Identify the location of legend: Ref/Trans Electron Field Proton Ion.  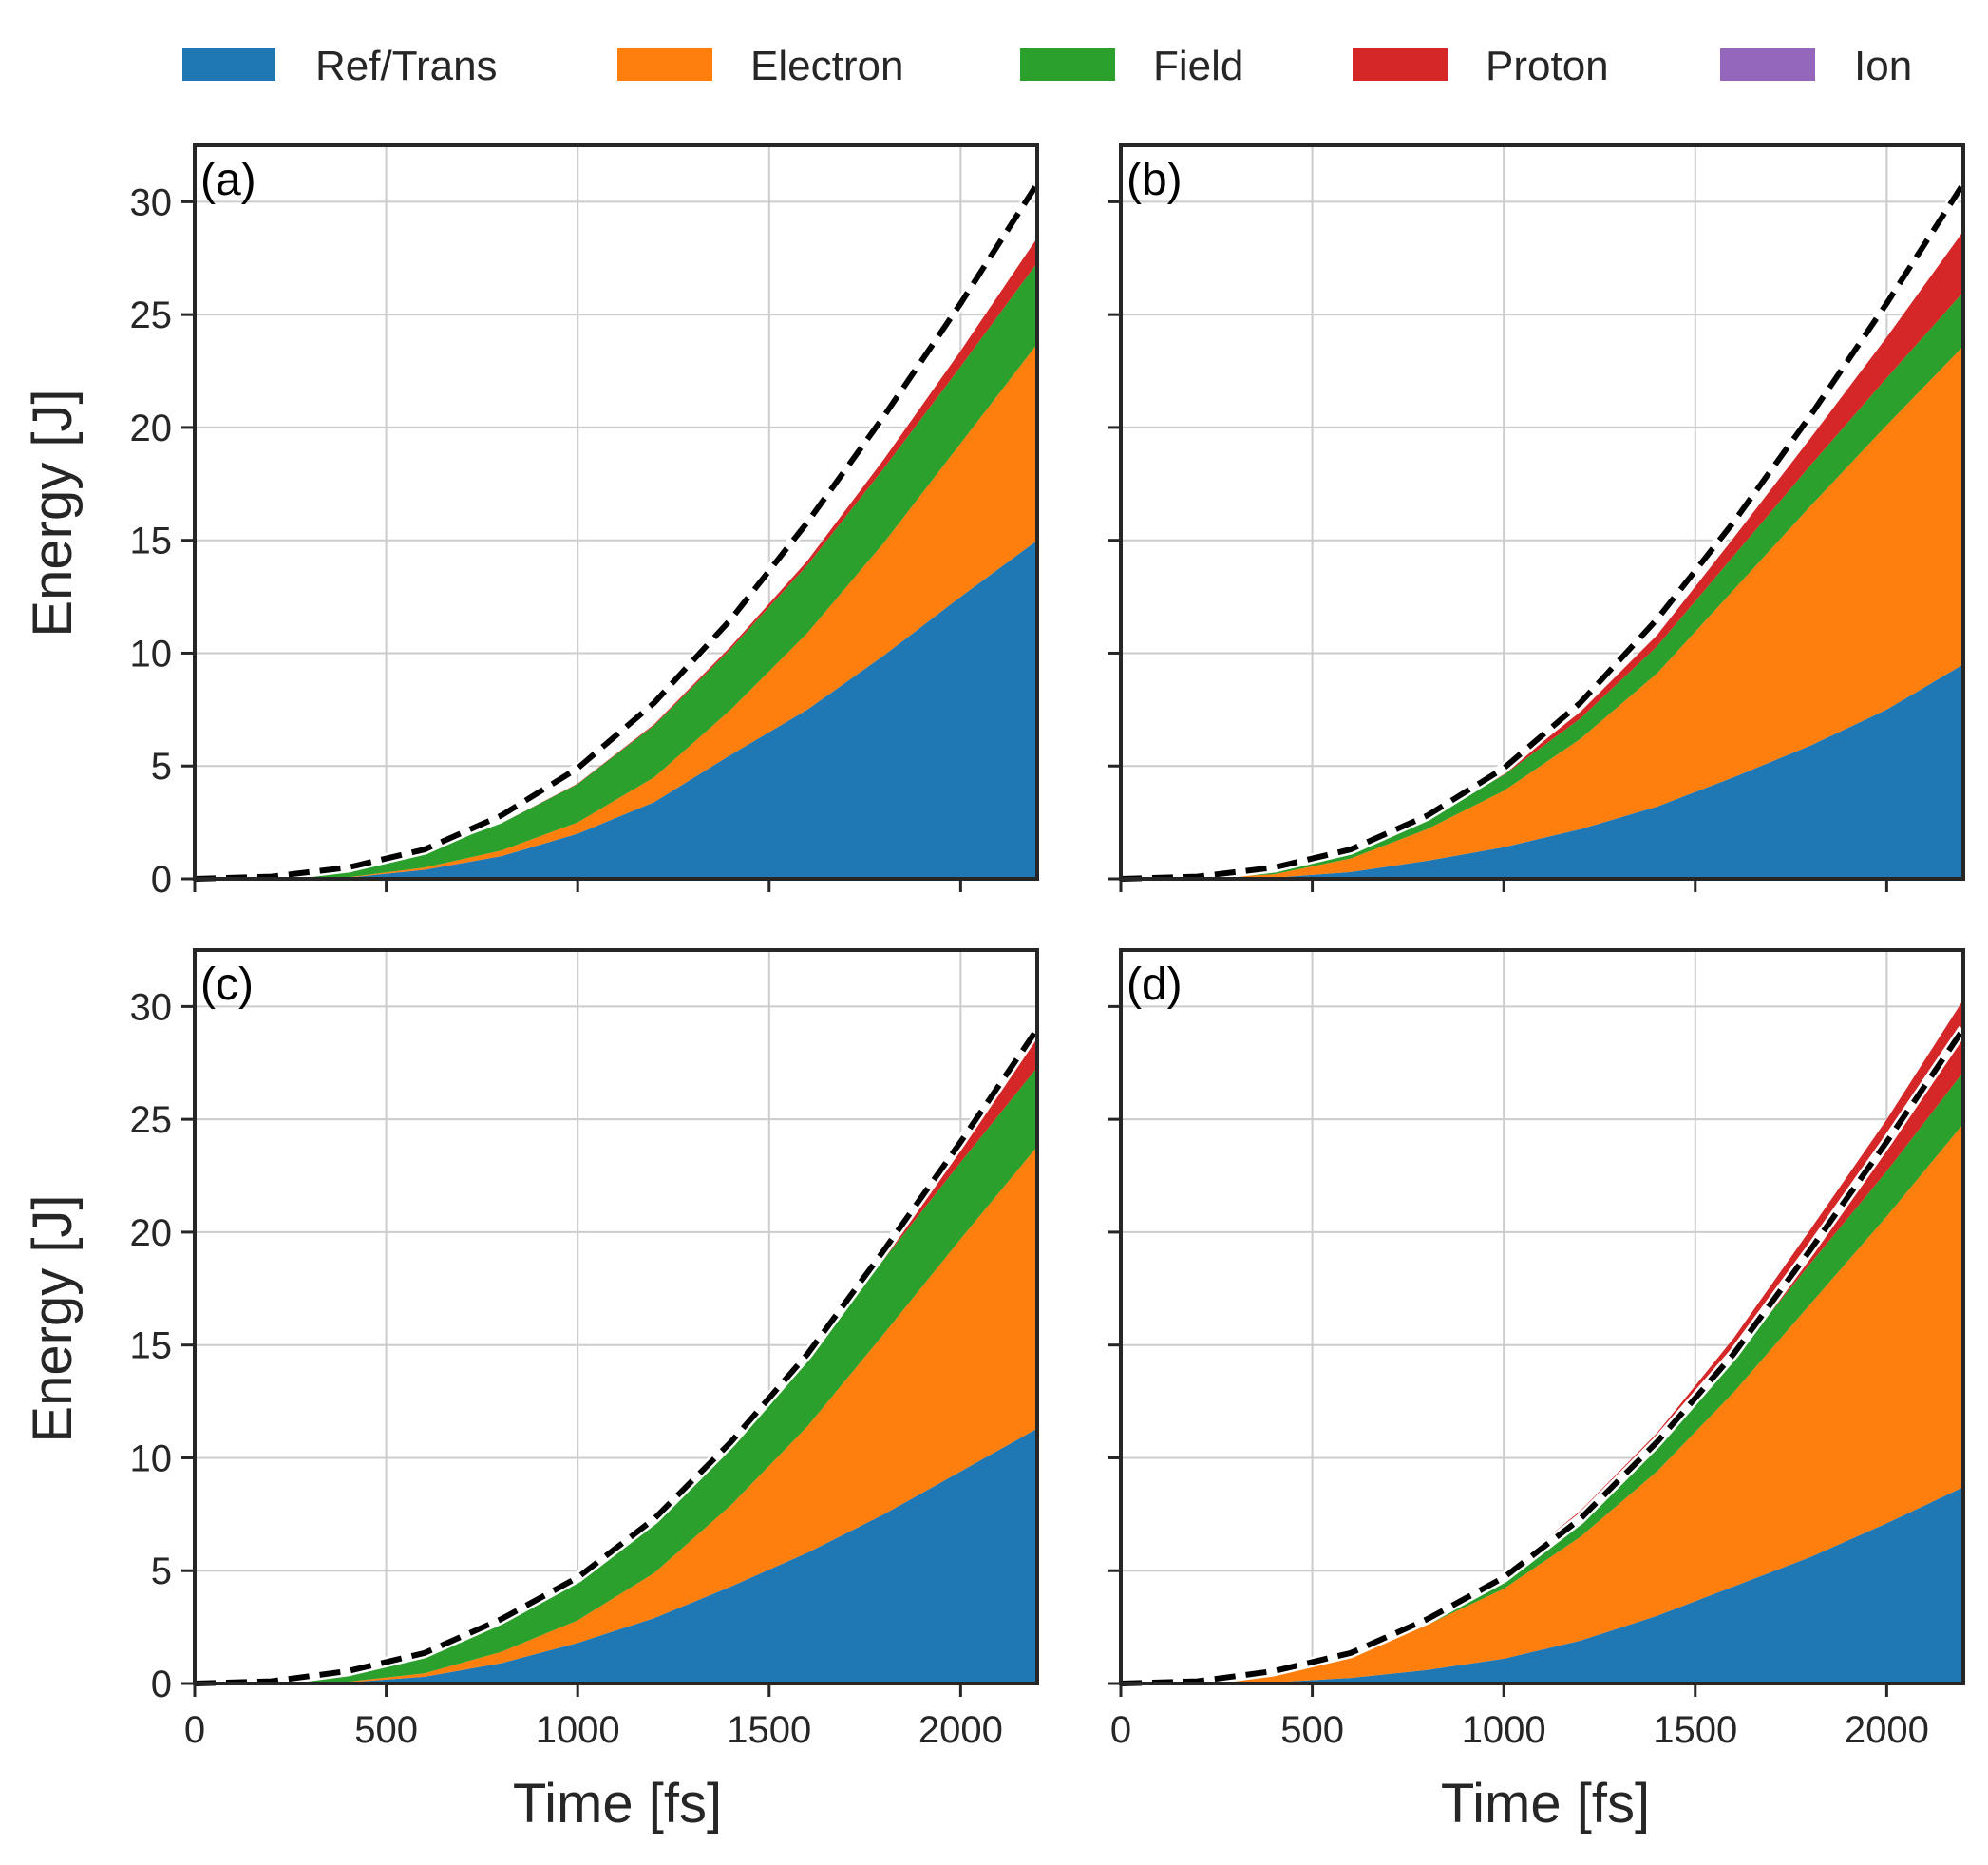
(1047, 66).